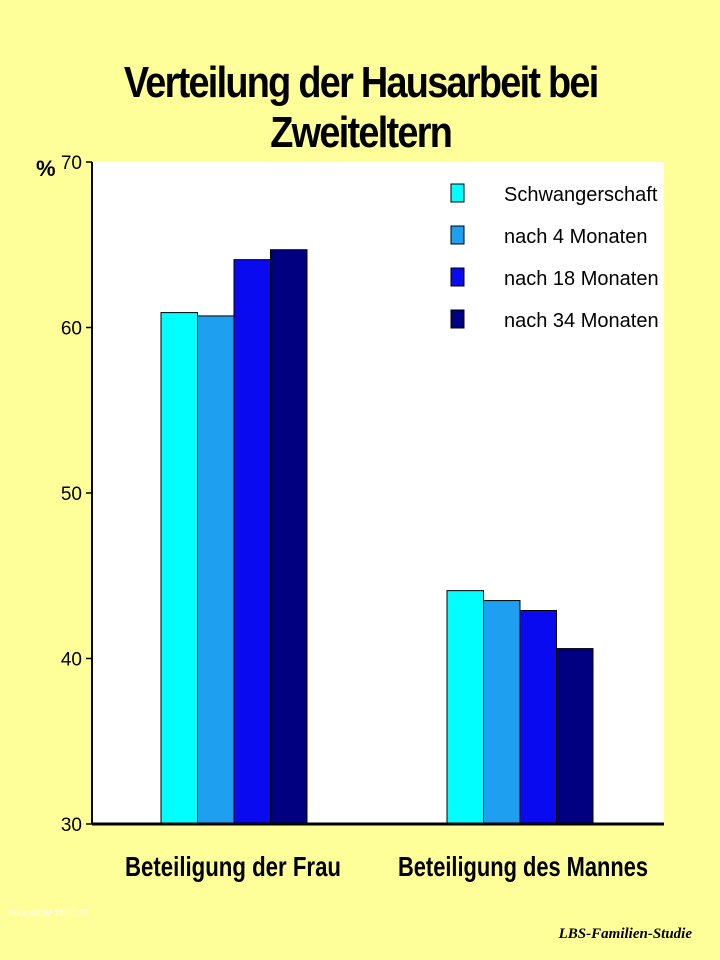 The height and width of the screenshot is (960, 720). What do you see at coordinates (581, 279) in the screenshot?
I see `legend-label: nach 18 Monaten` at bounding box center [581, 279].